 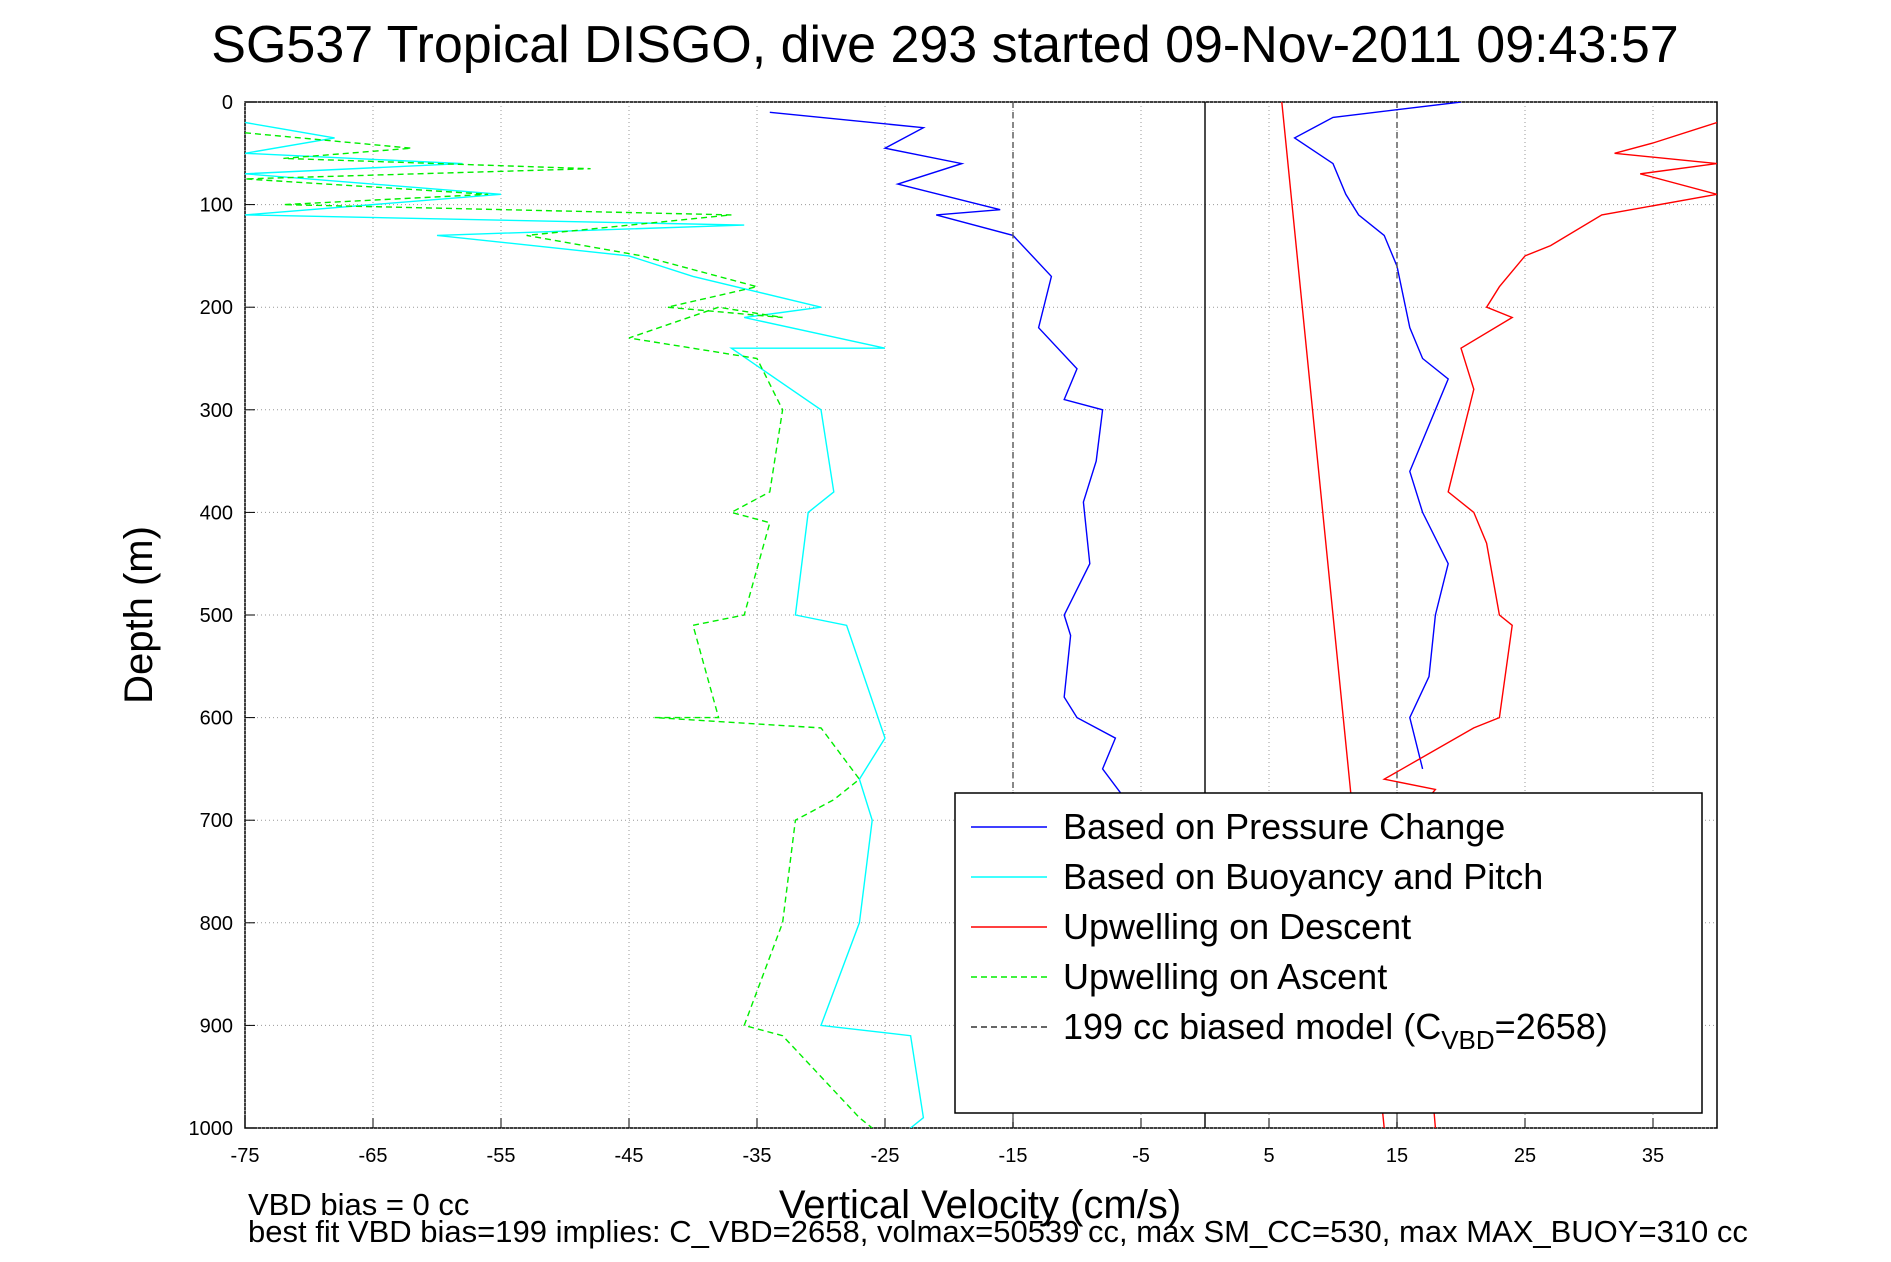 What do you see at coordinates (216, 616) in the screenshot?
I see `y-tick-label: 500` at bounding box center [216, 616].